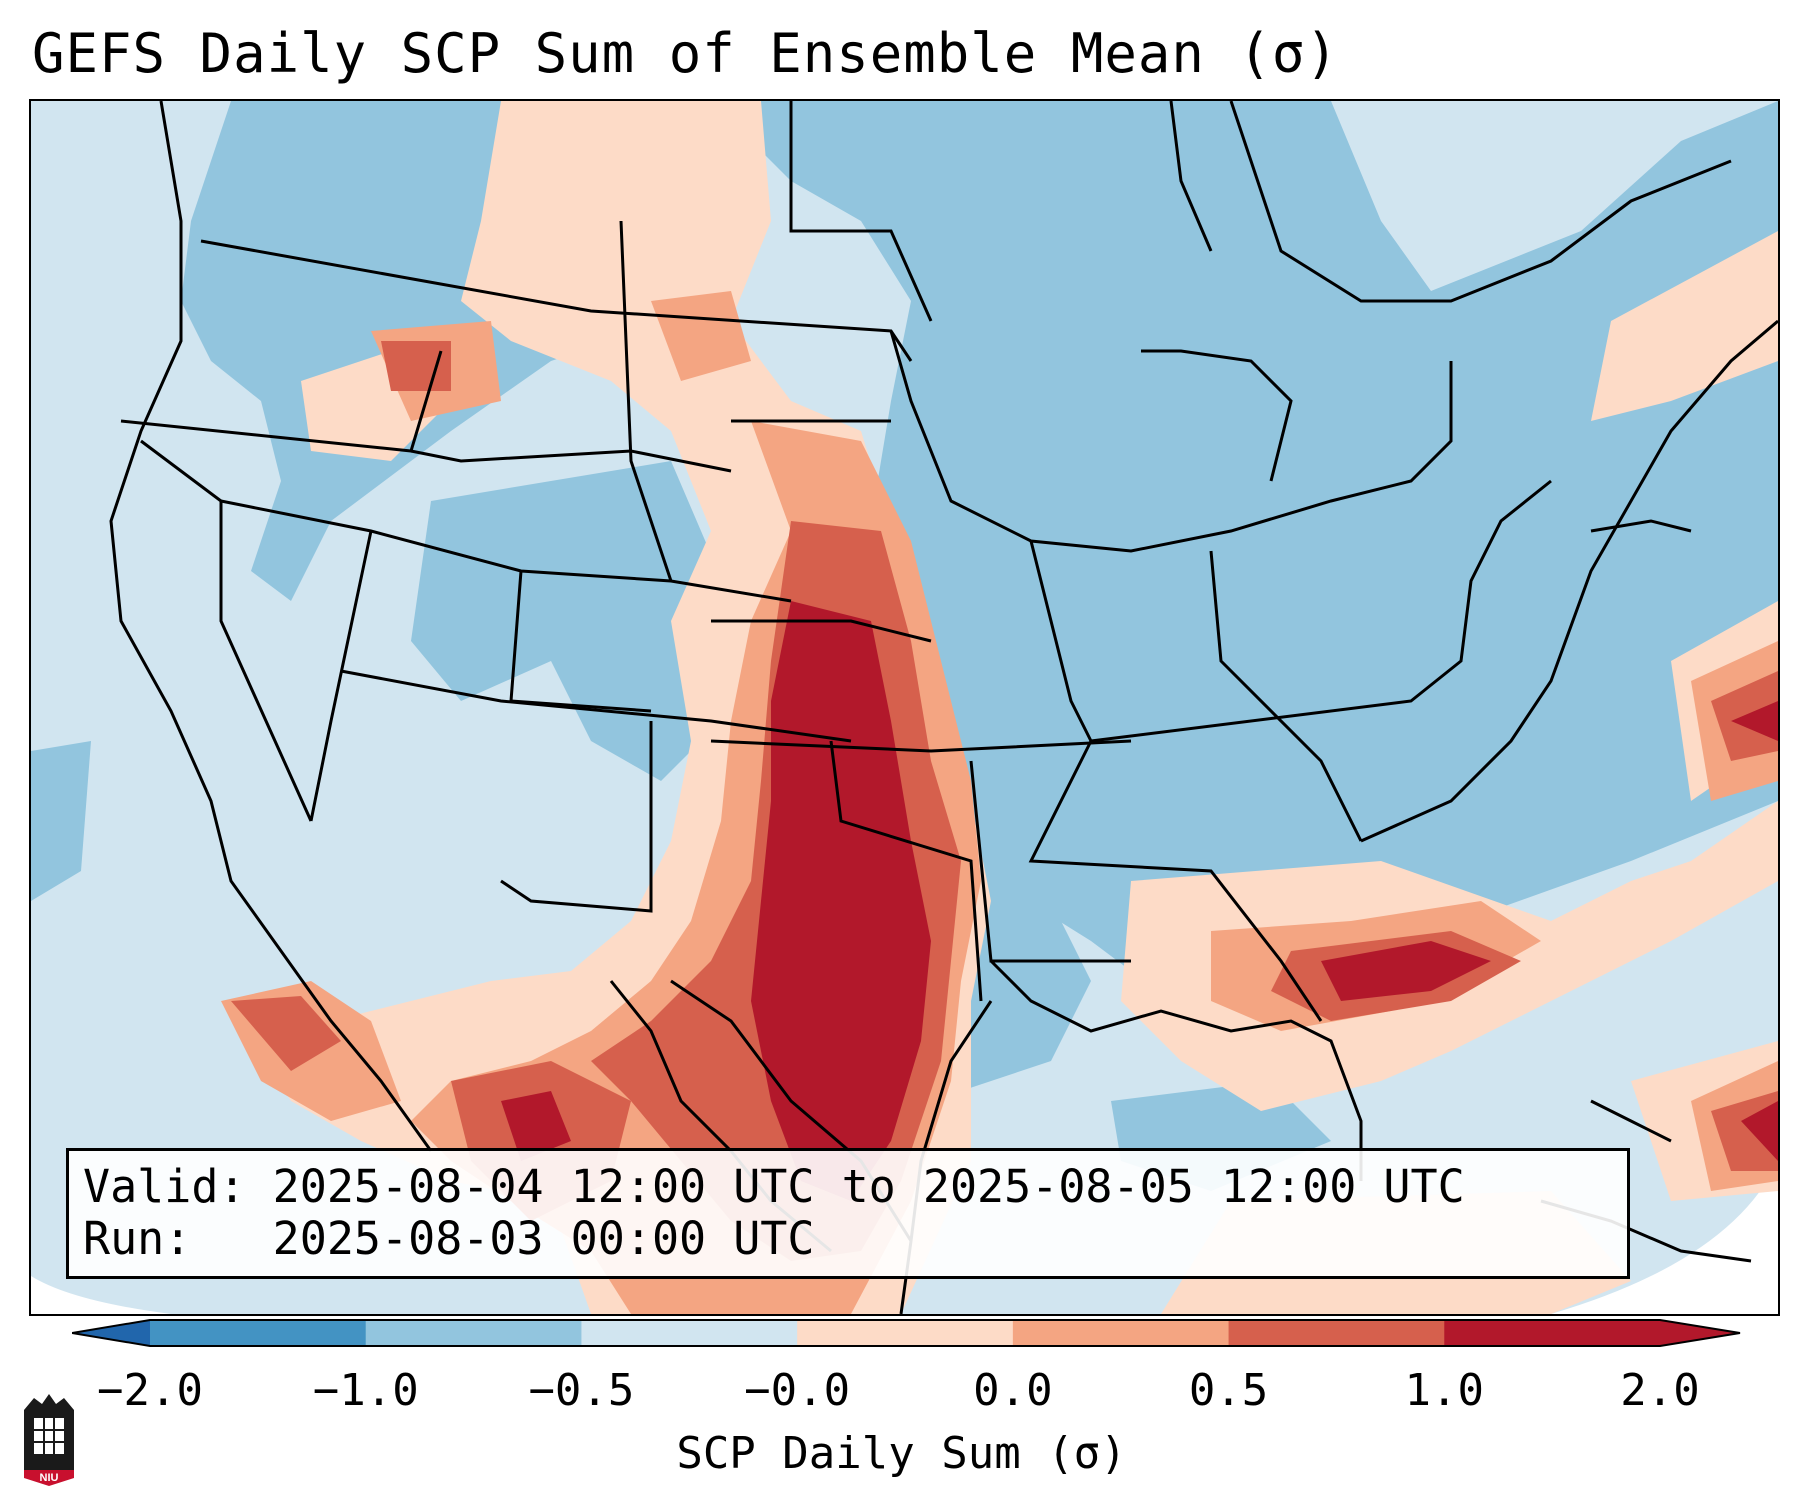  What do you see at coordinates (365, 1390) in the screenshot?
I see `colorbar-tick-label: −1.0` at bounding box center [365, 1390].